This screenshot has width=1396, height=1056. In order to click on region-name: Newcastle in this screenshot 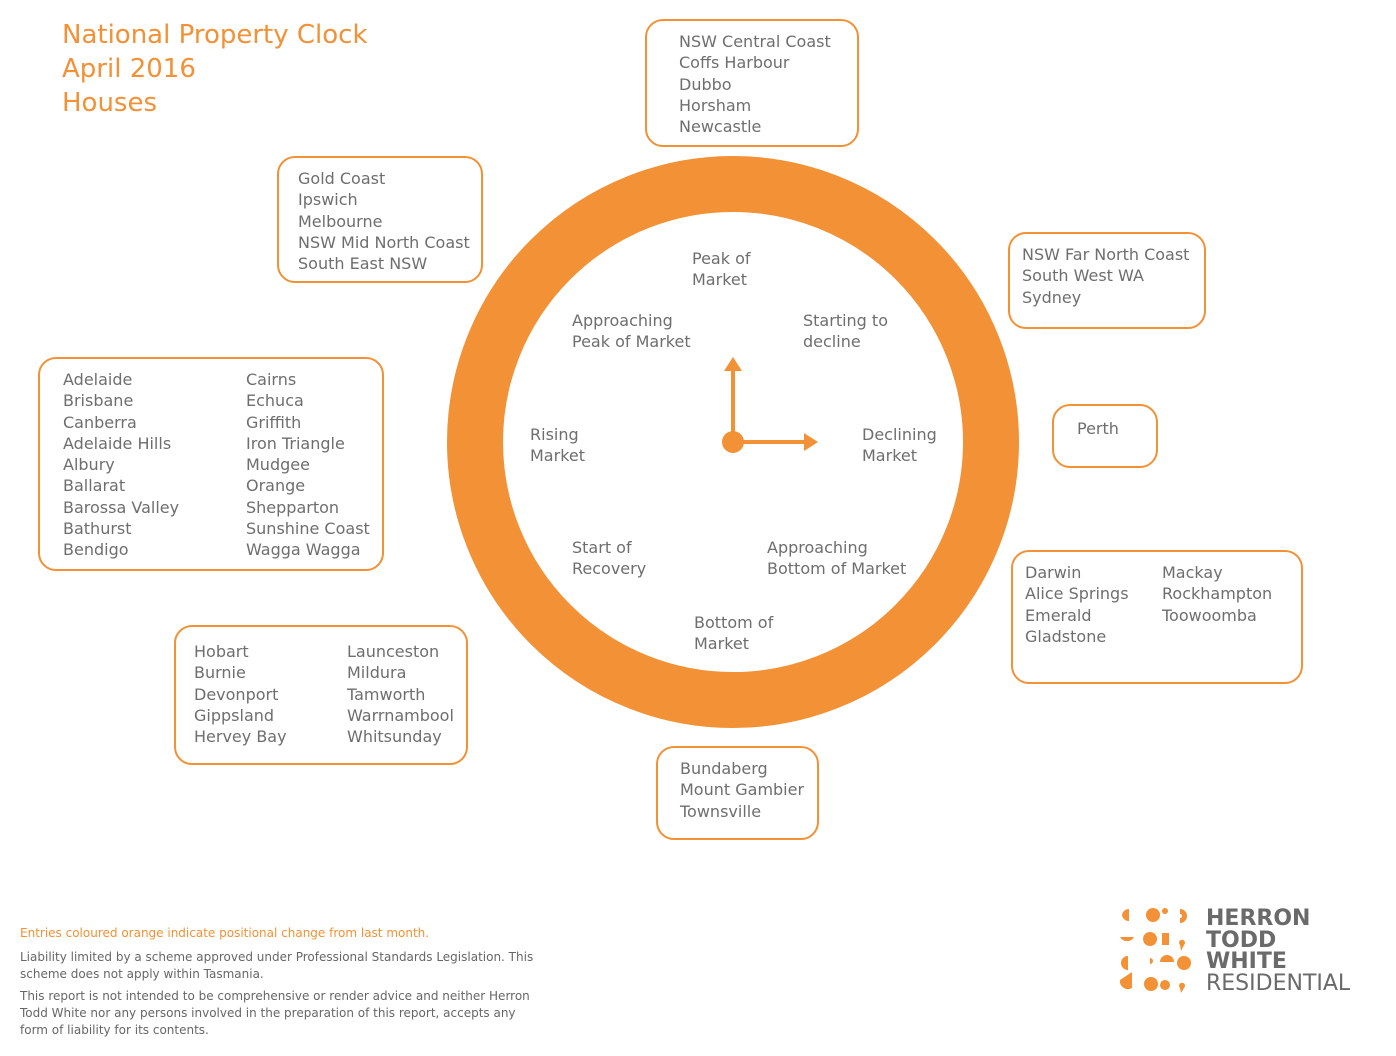, I will do `click(720, 127)`.